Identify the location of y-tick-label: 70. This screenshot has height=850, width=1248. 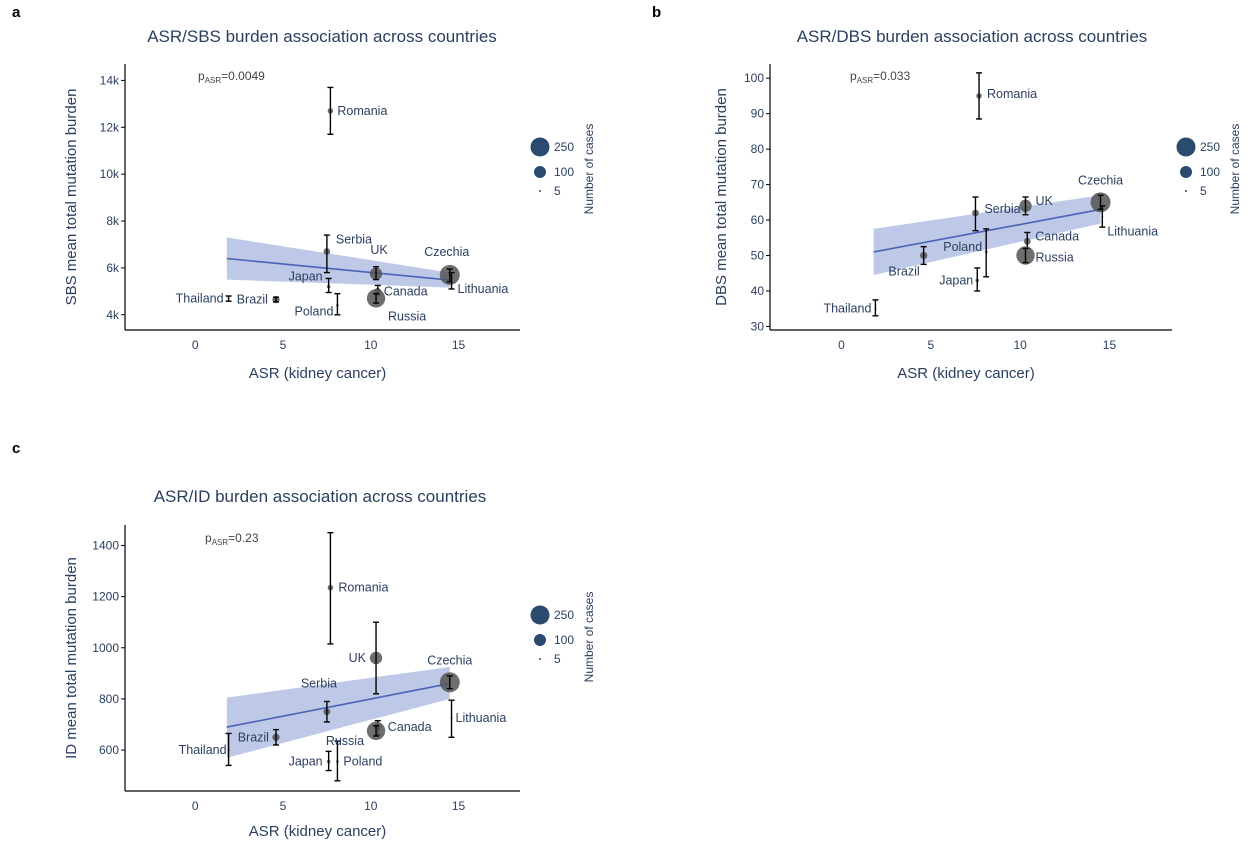
(758, 185).